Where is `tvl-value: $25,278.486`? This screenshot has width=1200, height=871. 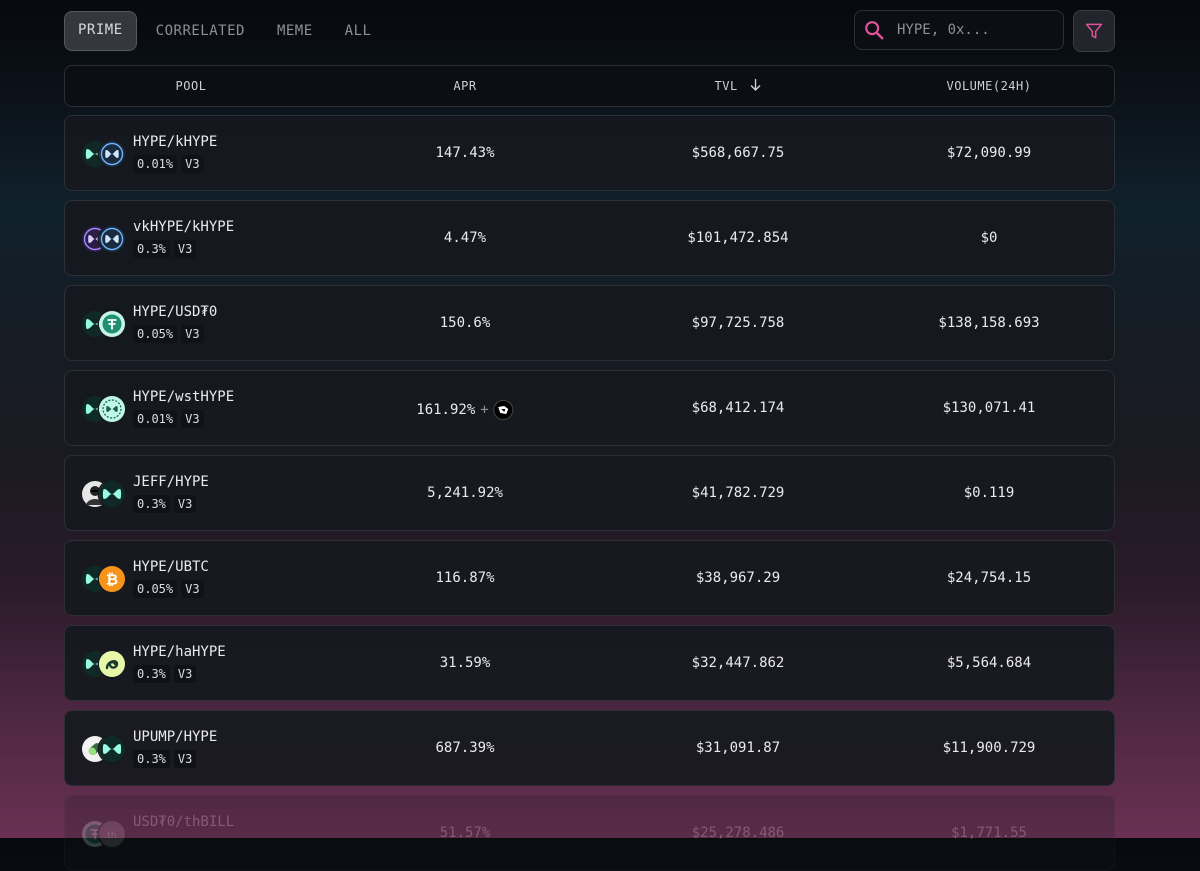
tvl-value: $25,278.486 is located at coordinates (738, 833).